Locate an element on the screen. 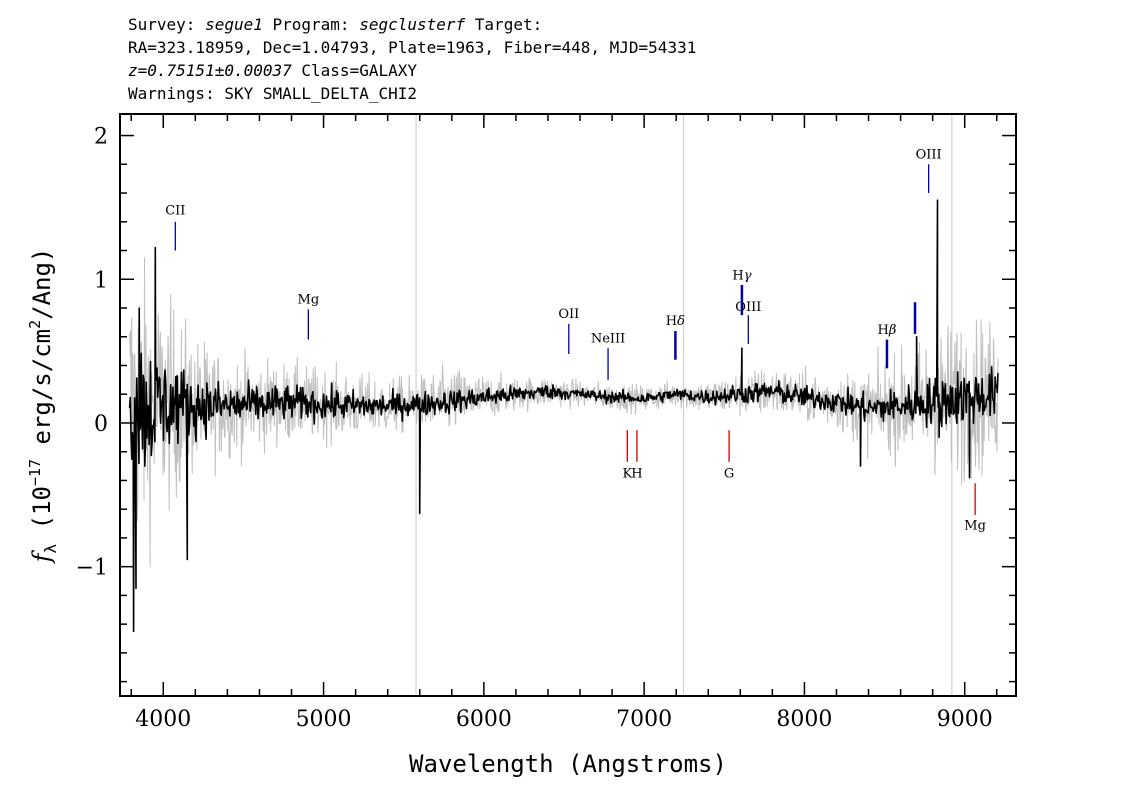  y-tick-label-0: −1 is located at coordinates (92, 568).